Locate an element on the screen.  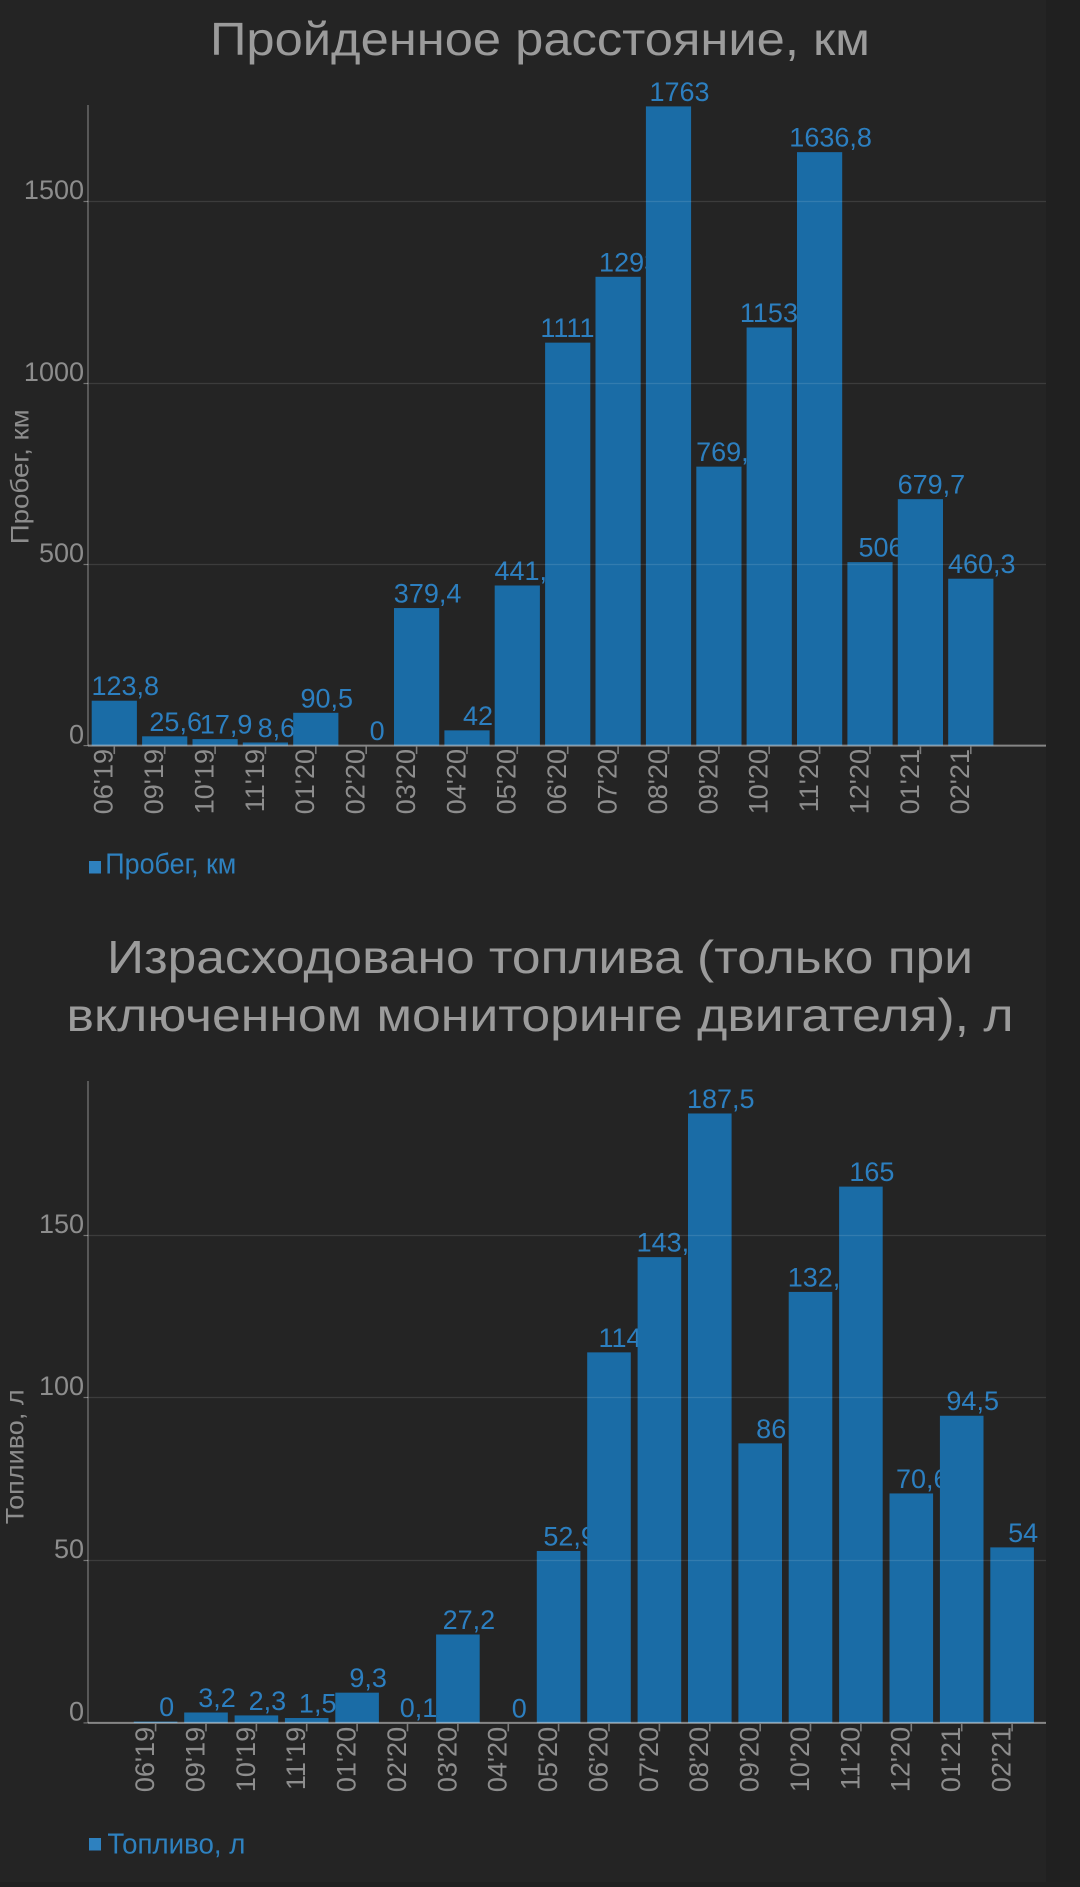
svg-text: 17,9 is located at coordinates (226, 725).